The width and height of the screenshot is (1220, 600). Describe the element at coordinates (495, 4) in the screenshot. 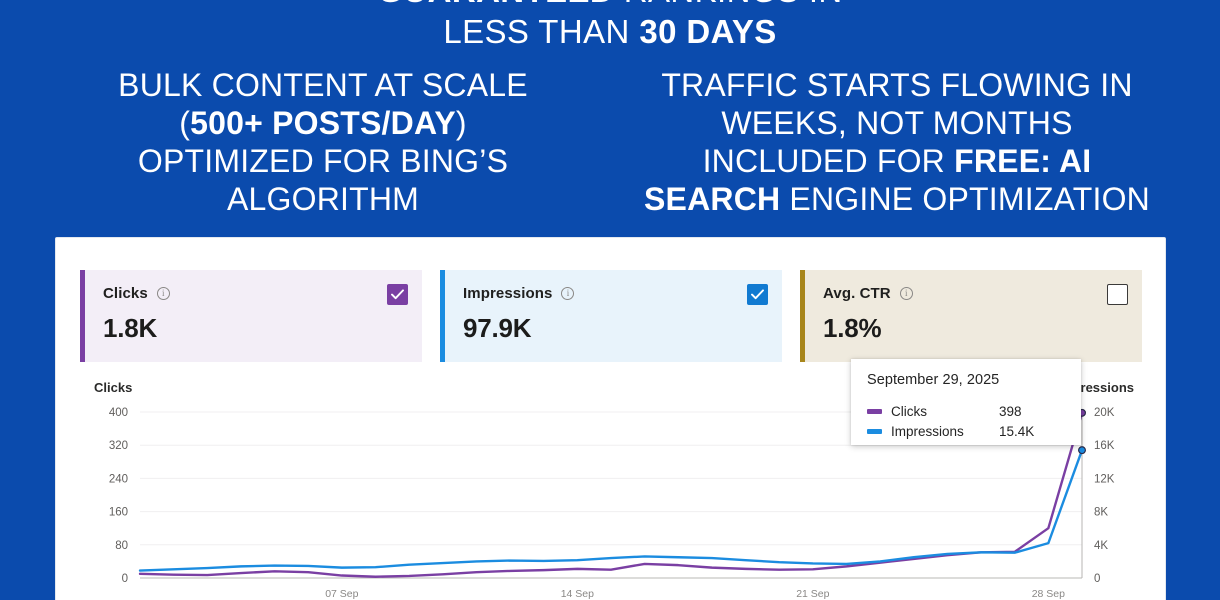

I see `promo-headline-line1-bold: GUARANTEED` at that location.